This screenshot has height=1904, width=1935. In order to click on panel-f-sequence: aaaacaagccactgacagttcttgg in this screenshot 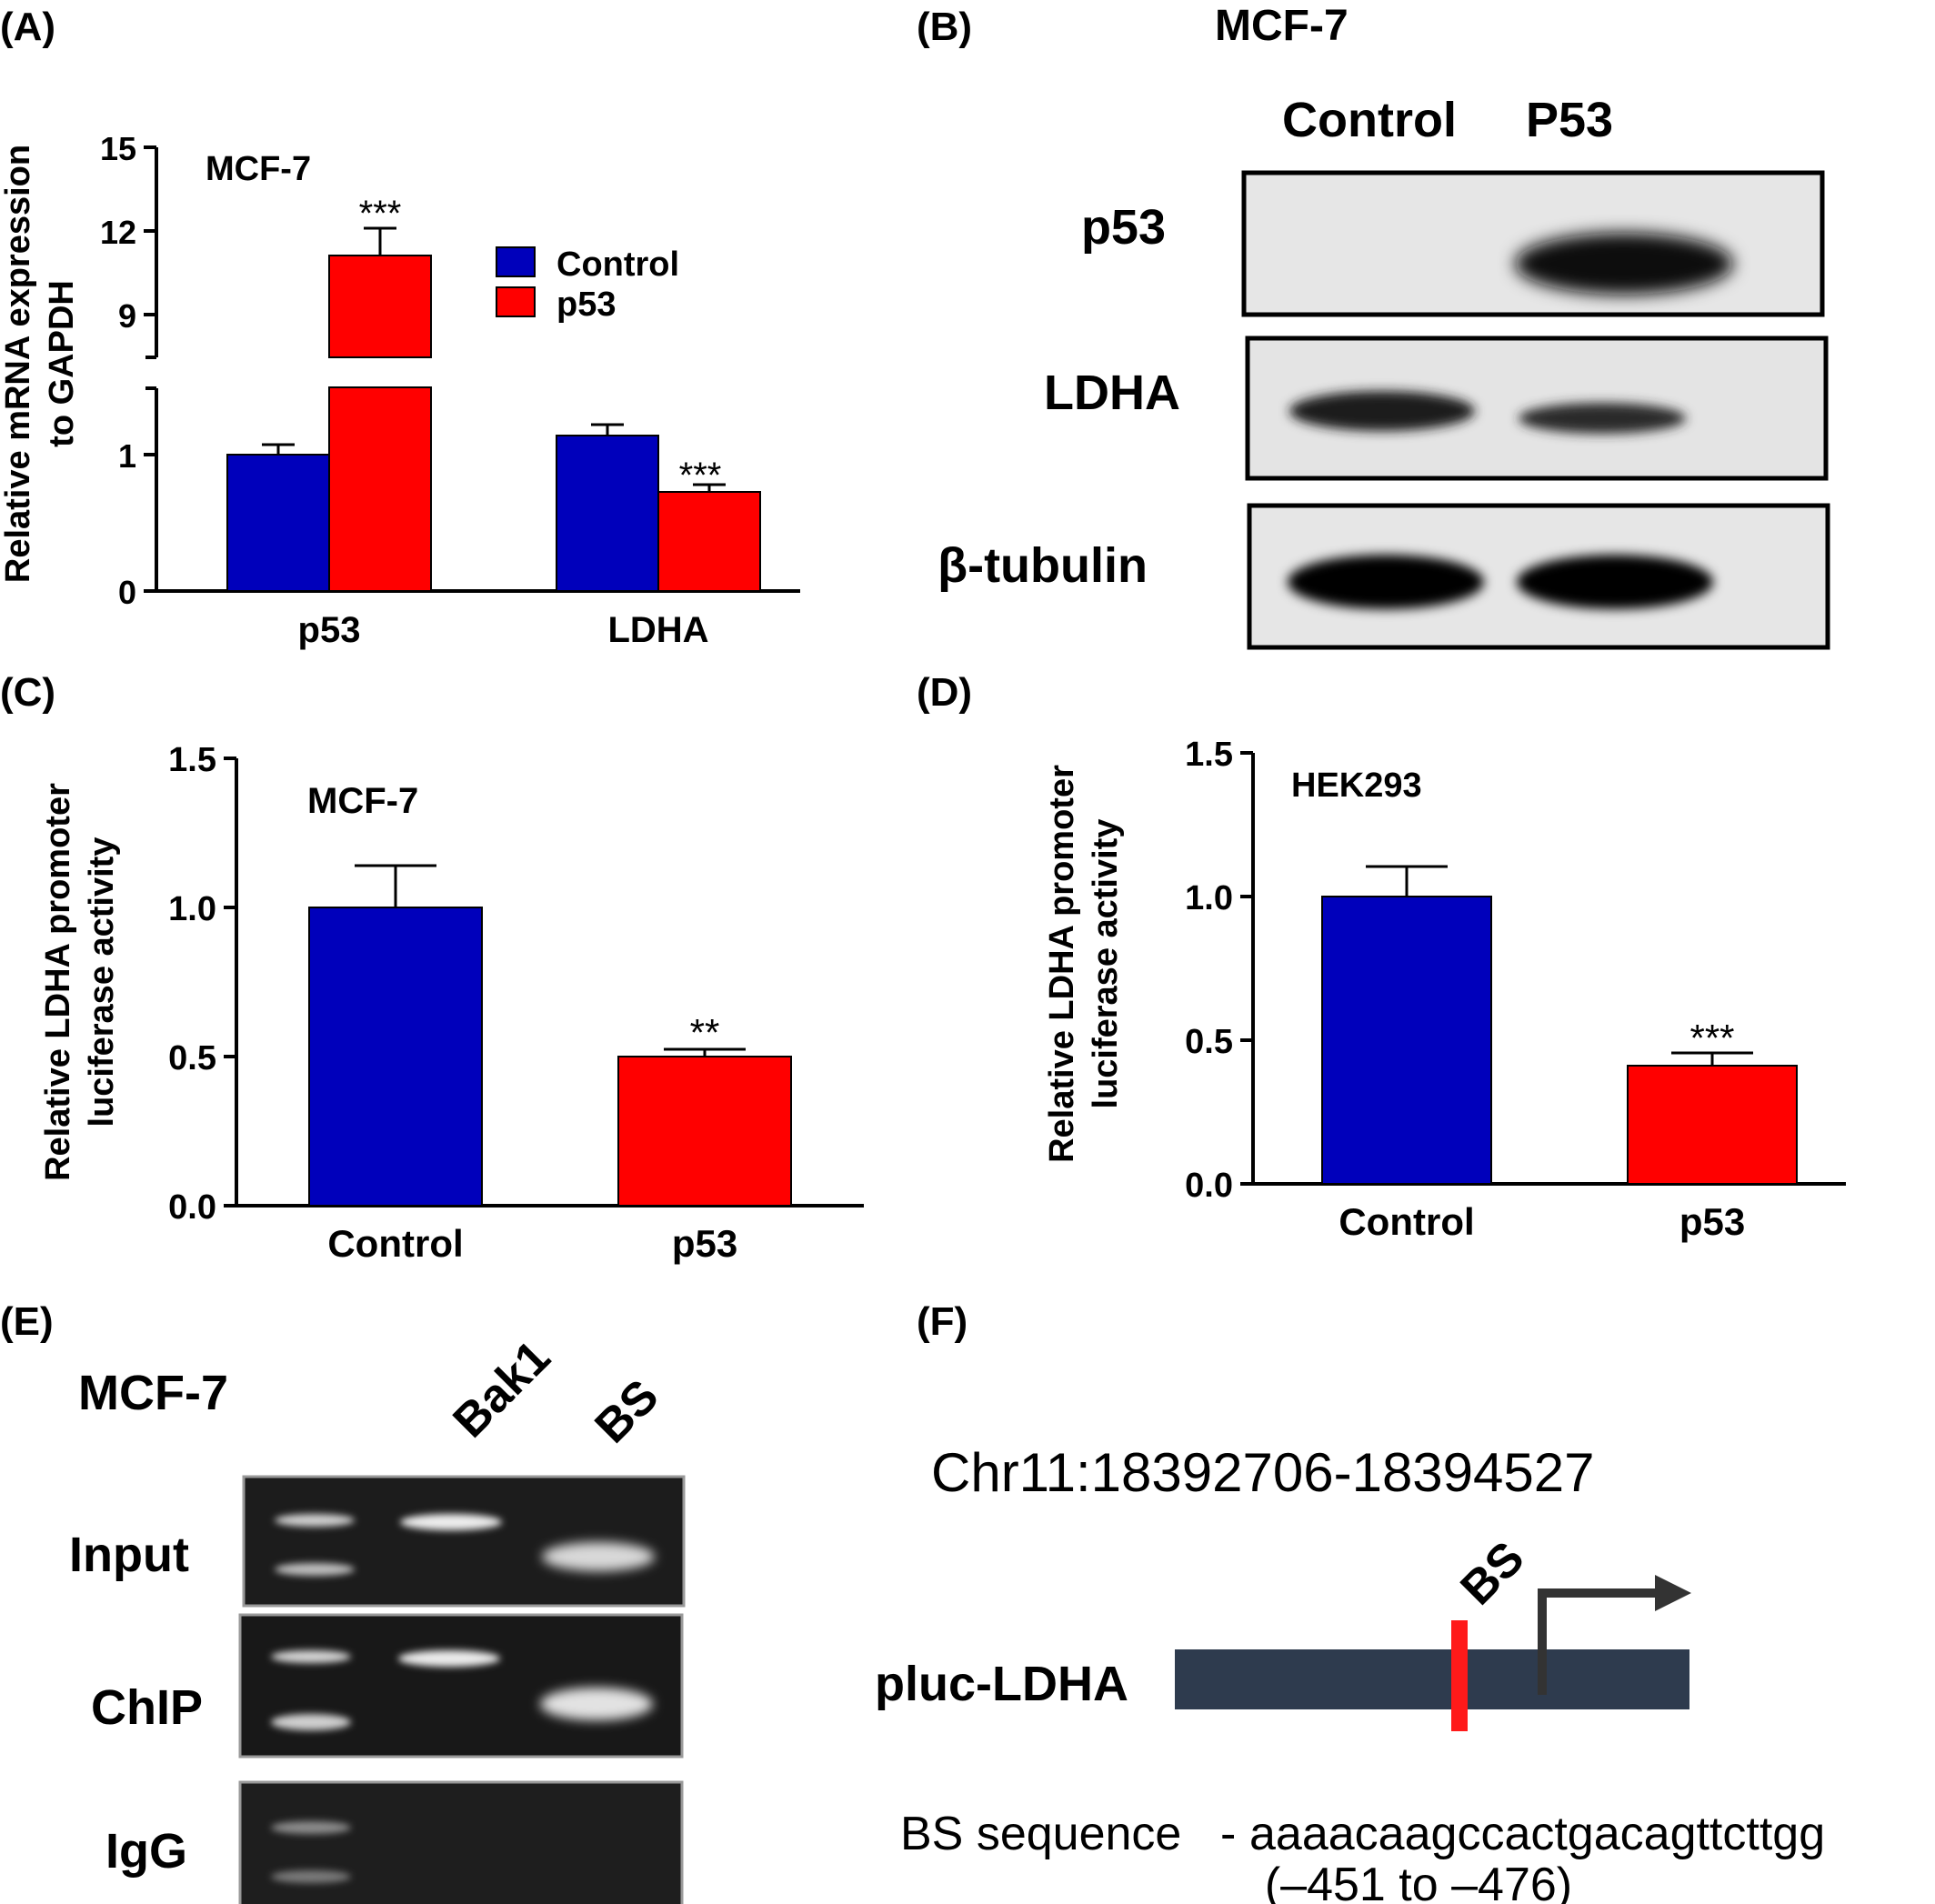, I will do `click(1537, 1834)`.